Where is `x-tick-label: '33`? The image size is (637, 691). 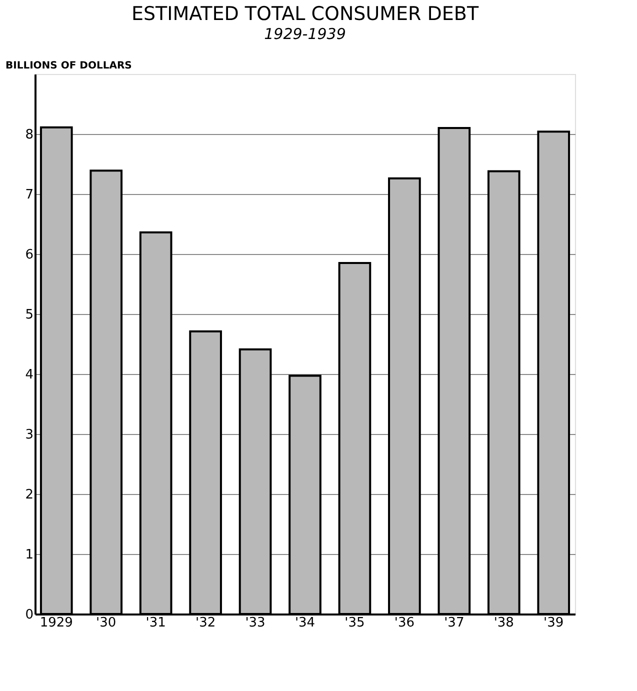
x-tick-label: '33 is located at coordinates (255, 623).